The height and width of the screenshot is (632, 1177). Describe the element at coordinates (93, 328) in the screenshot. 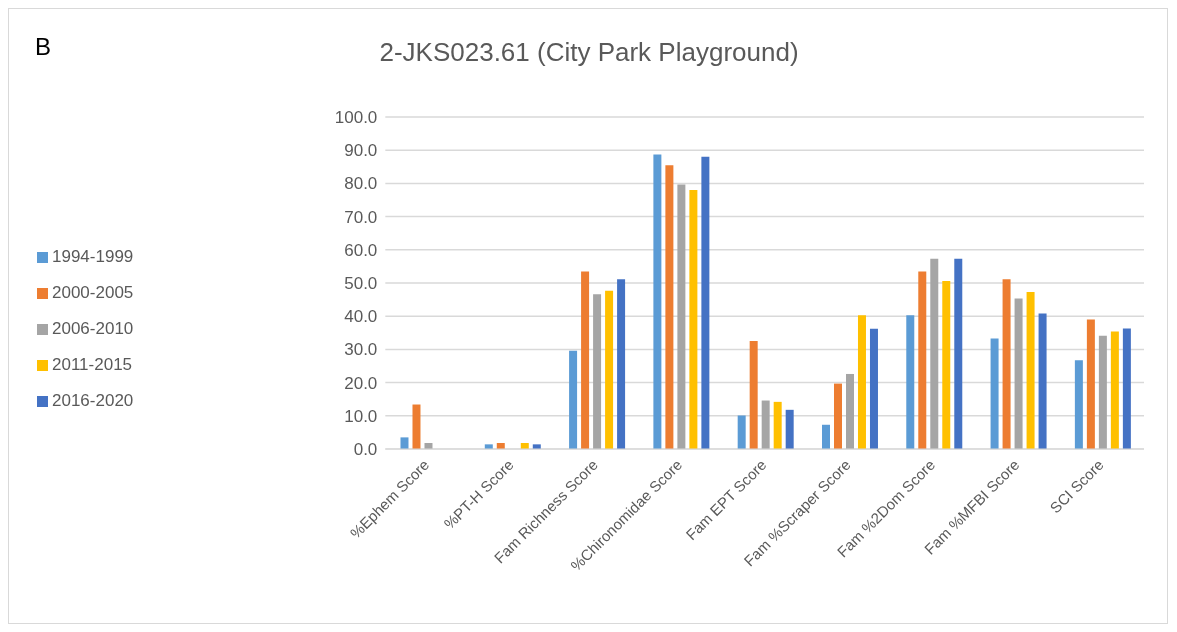

I see `legend-label: 2006-2010` at that location.